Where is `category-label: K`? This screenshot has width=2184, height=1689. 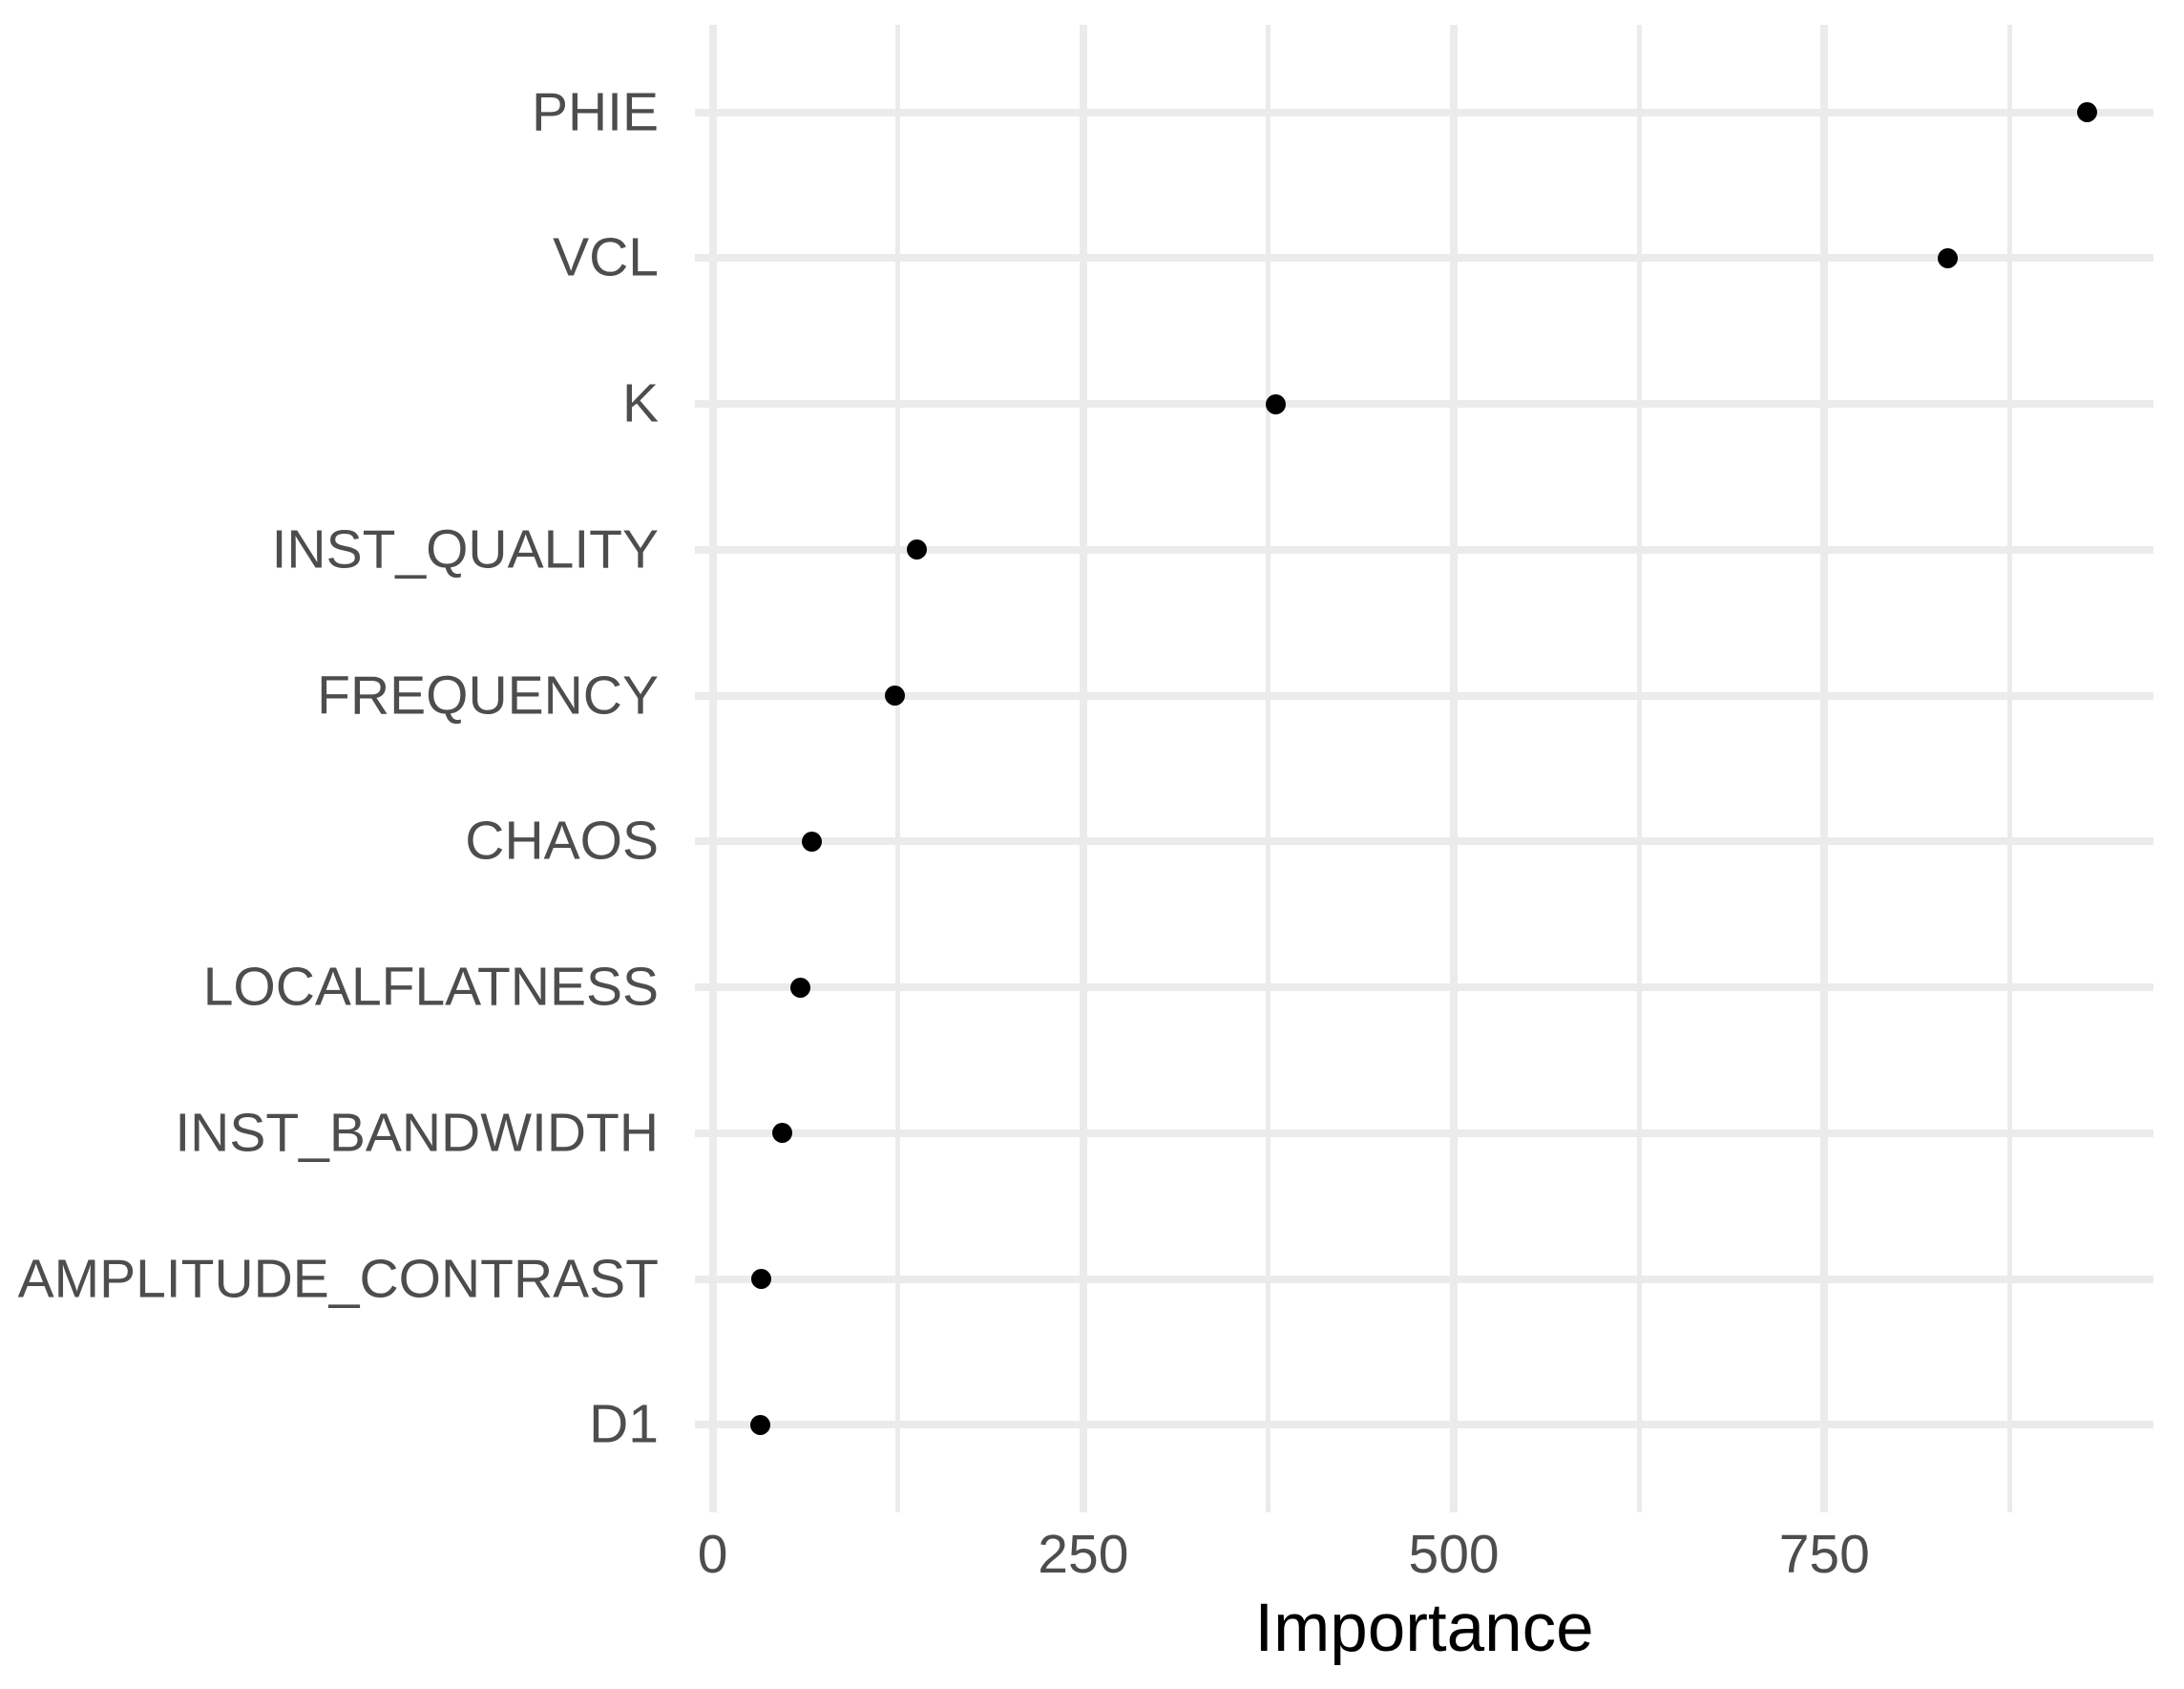
category-label: K is located at coordinates (640, 403).